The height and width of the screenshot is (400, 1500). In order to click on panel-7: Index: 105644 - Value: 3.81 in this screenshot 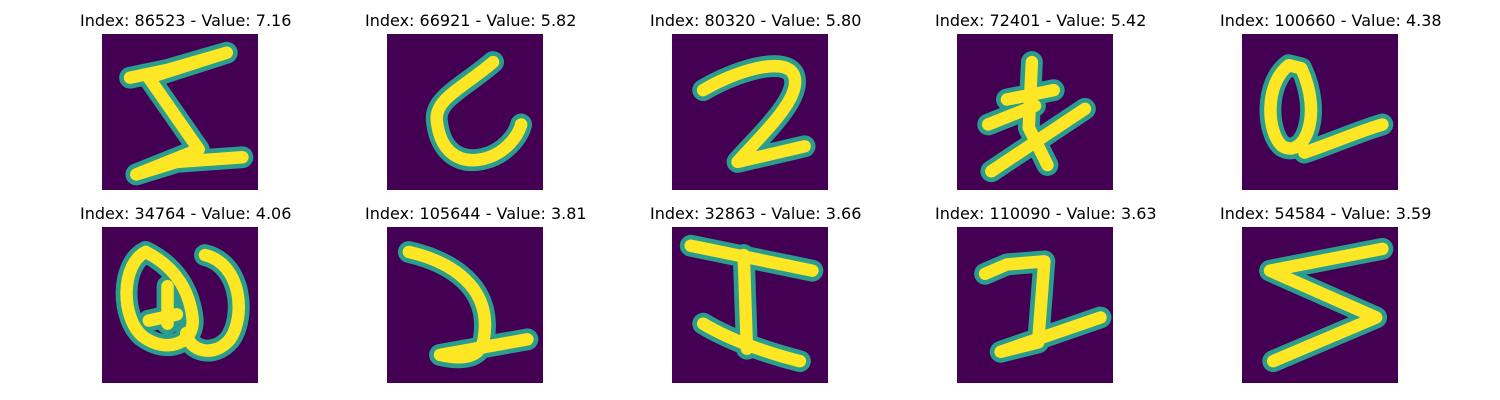, I will do `click(476, 294)`.